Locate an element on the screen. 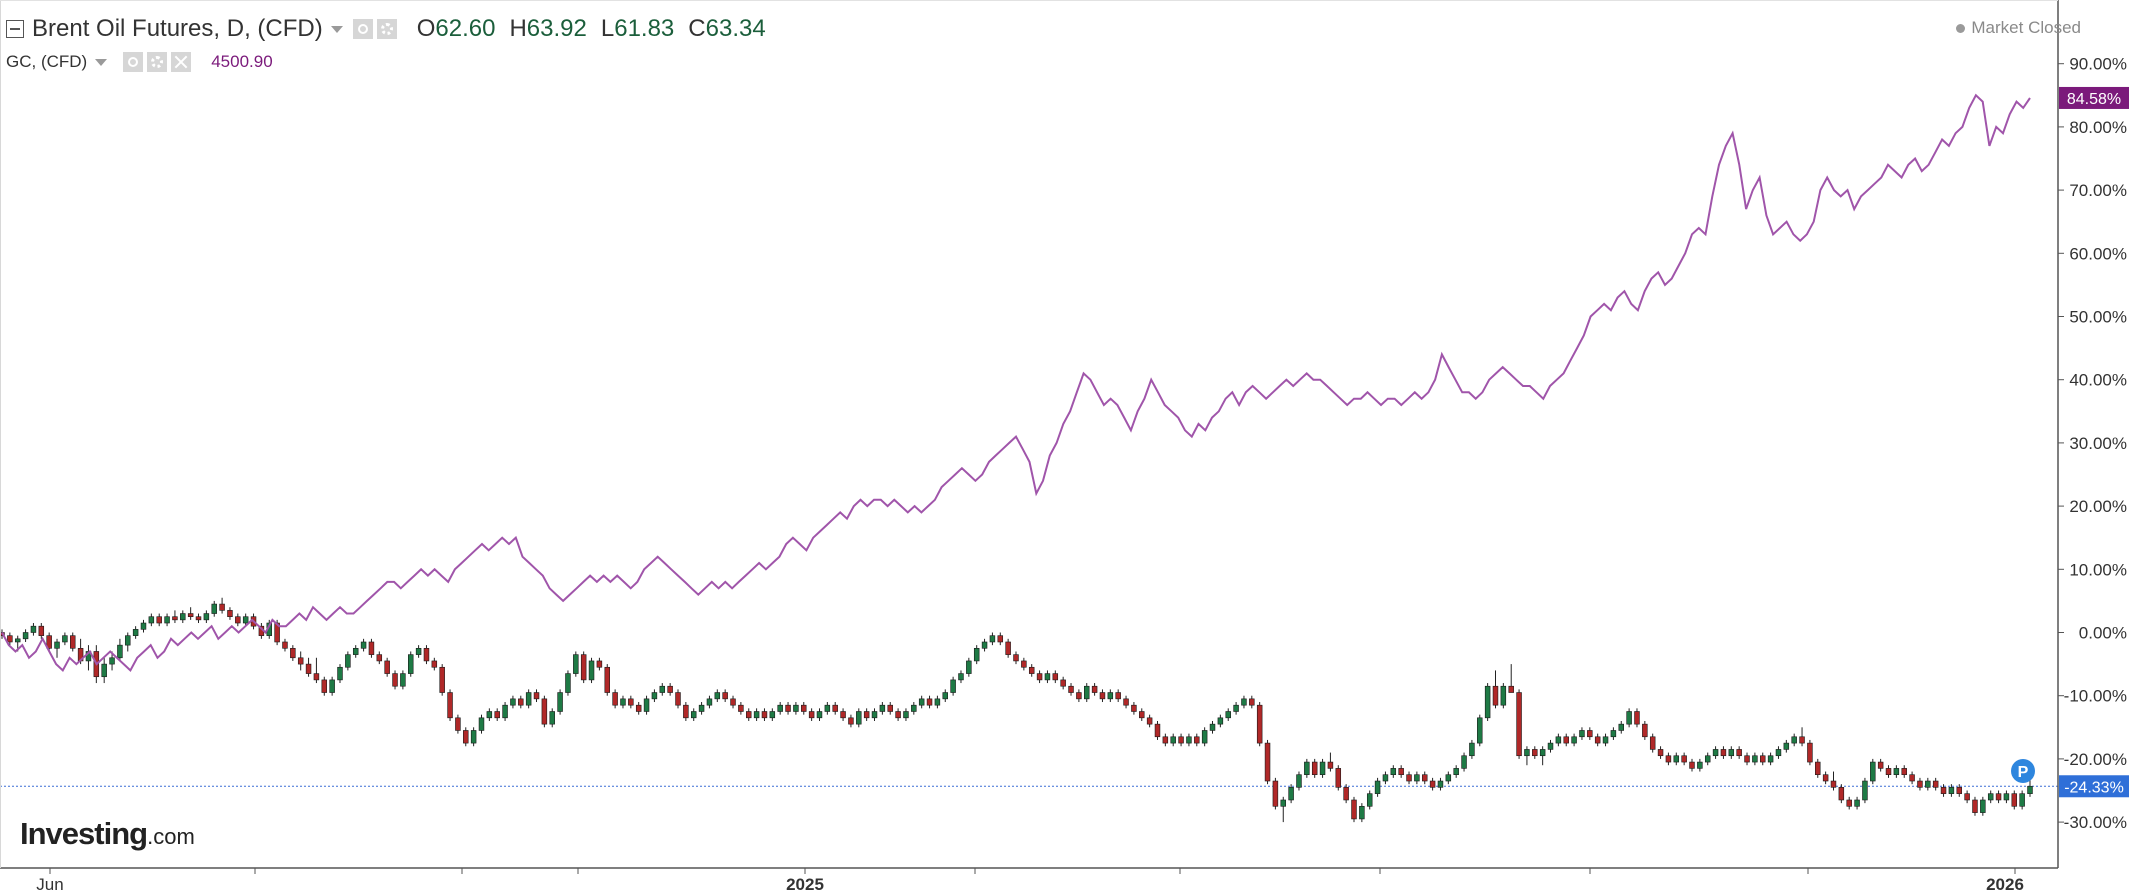 Image resolution: width=2139 pixels, height=892 pixels. visibility-eye-icon is located at coordinates (362, 29).